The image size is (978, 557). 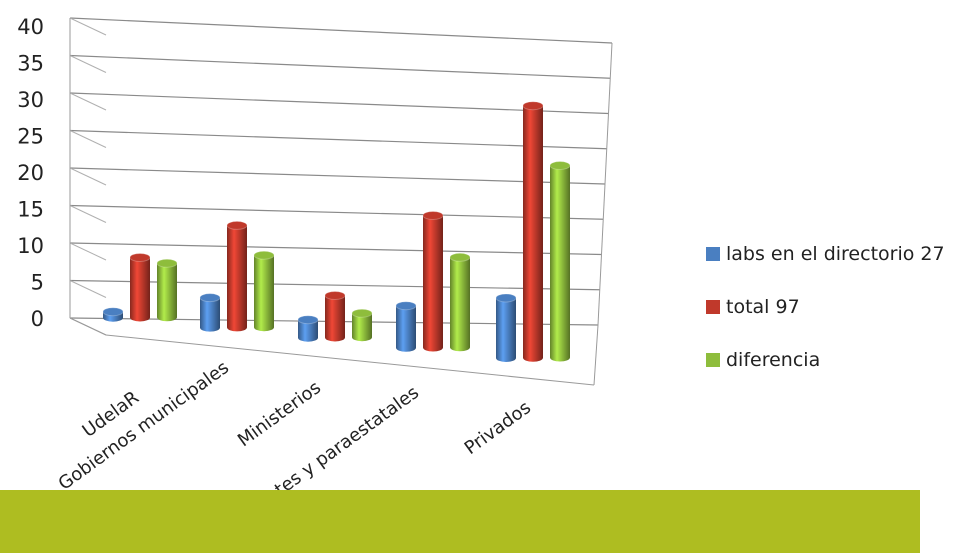 I want to click on x-tick-label: Privados, so click(x=498, y=428).